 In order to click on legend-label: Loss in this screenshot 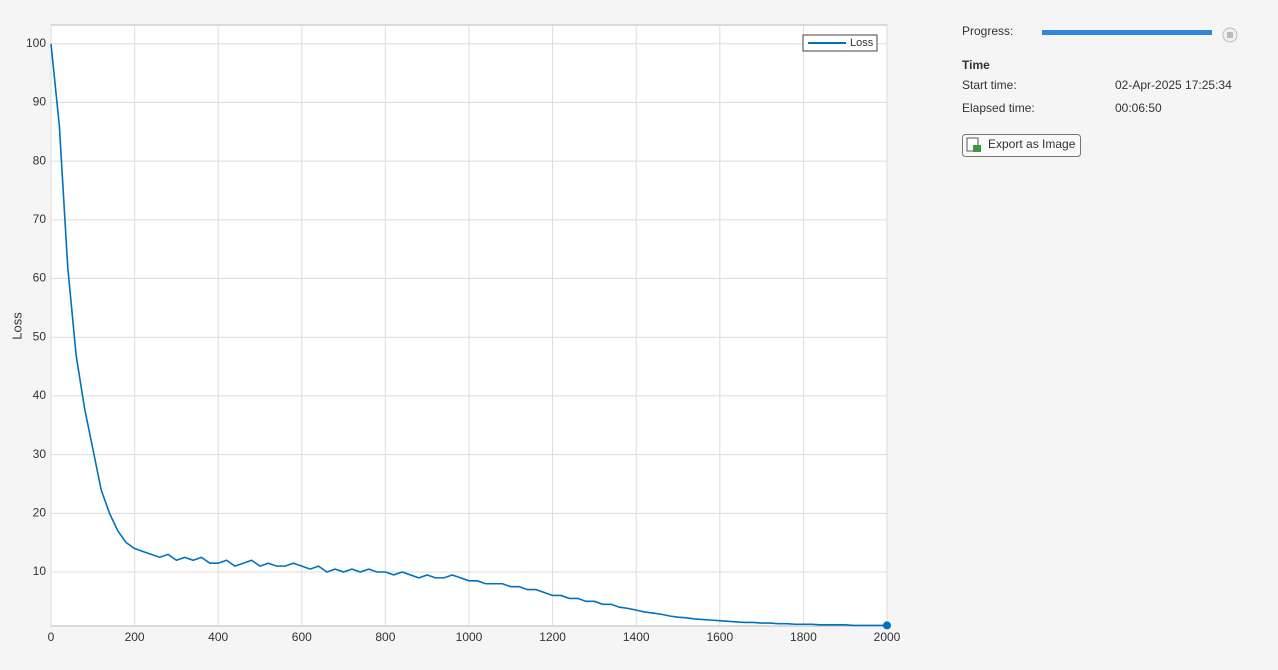, I will do `click(862, 43)`.